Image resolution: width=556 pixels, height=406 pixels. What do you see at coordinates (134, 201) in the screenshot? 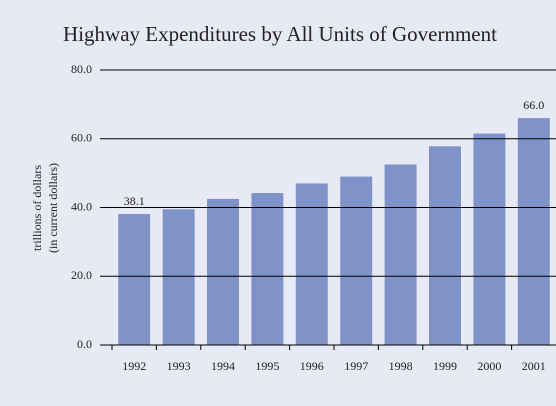
I see `data-label: 38.1` at bounding box center [134, 201].